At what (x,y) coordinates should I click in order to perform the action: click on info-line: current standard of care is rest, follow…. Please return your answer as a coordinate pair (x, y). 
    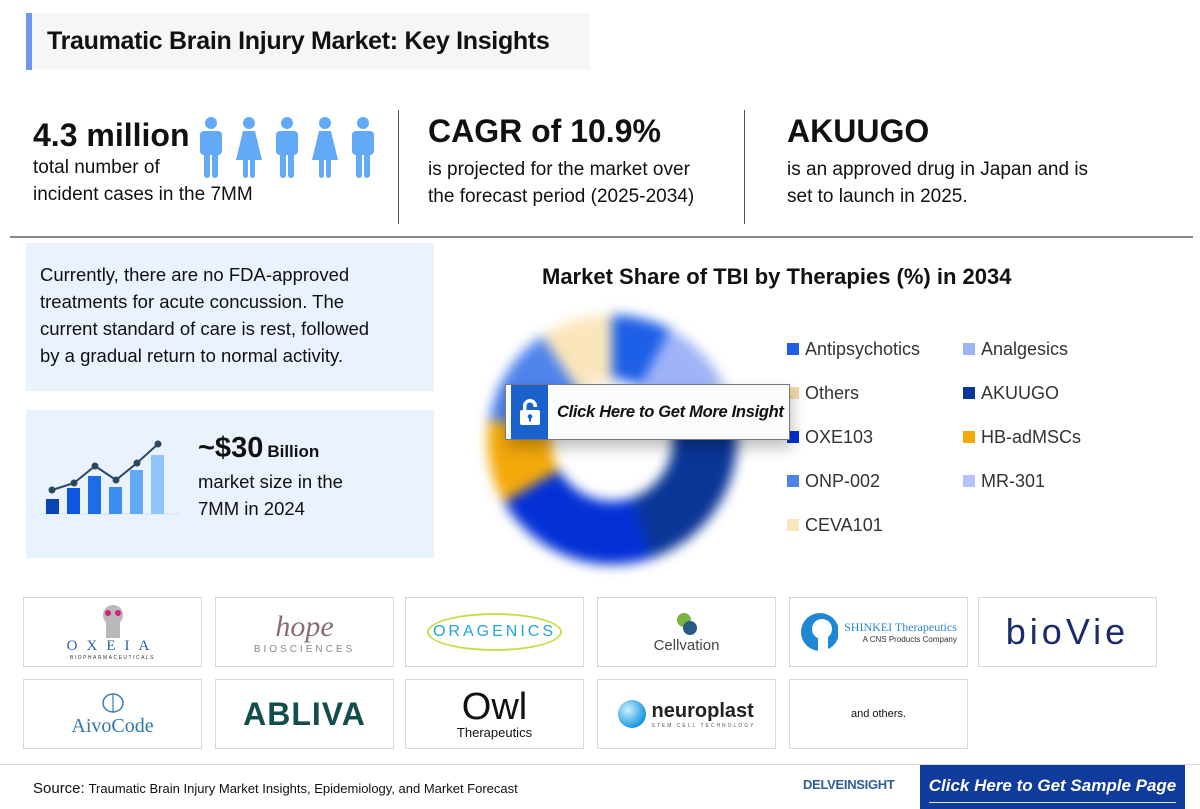
    Looking at the image, I should click on (205, 328).